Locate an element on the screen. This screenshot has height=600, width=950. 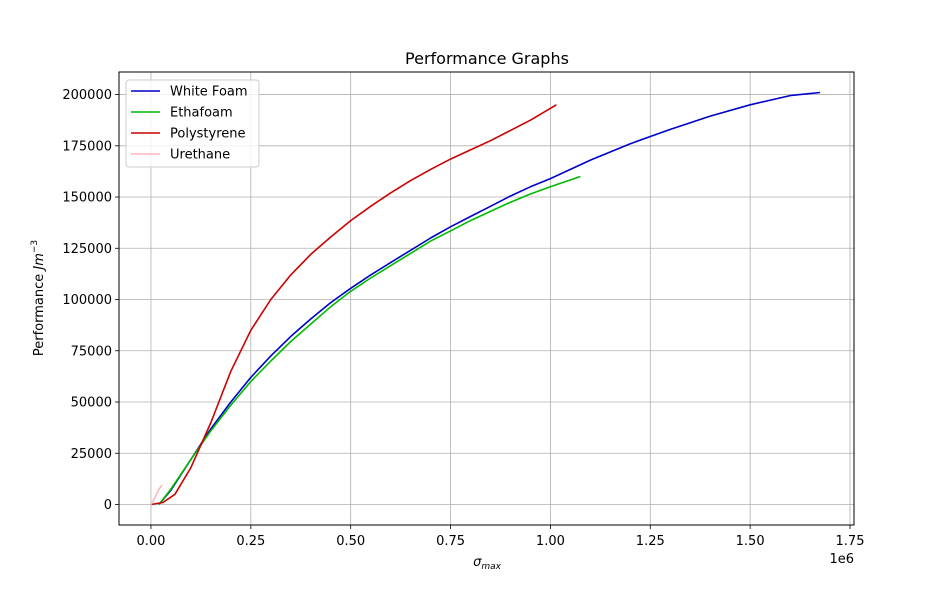
legend-label-urethane: Urethane is located at coordinates (200, 155).